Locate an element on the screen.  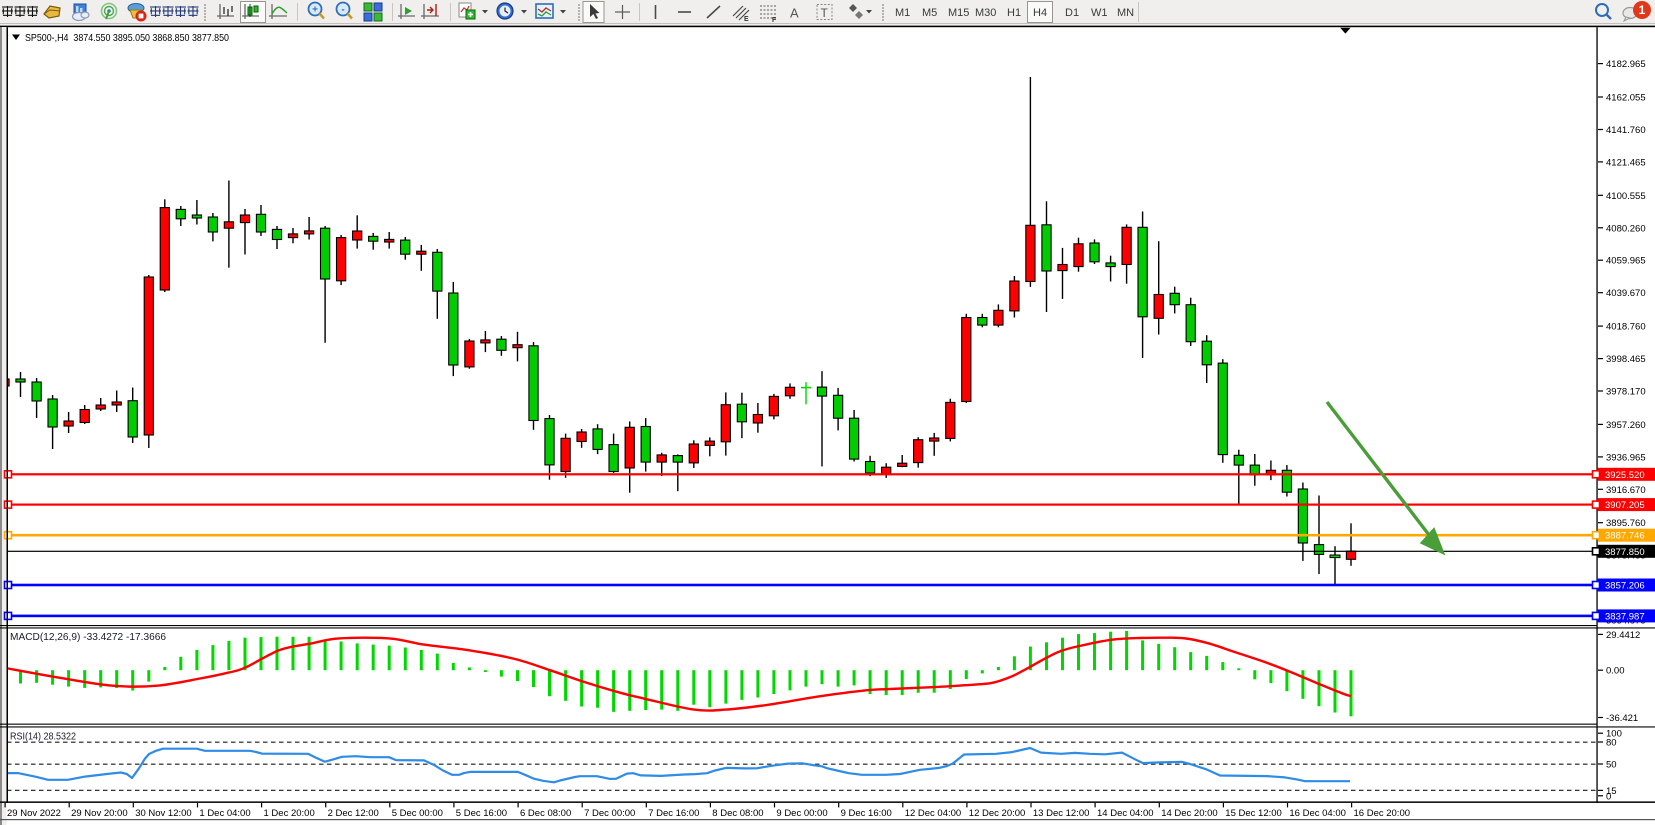
svg-text: 50 is located at coordinates (1611, 765).